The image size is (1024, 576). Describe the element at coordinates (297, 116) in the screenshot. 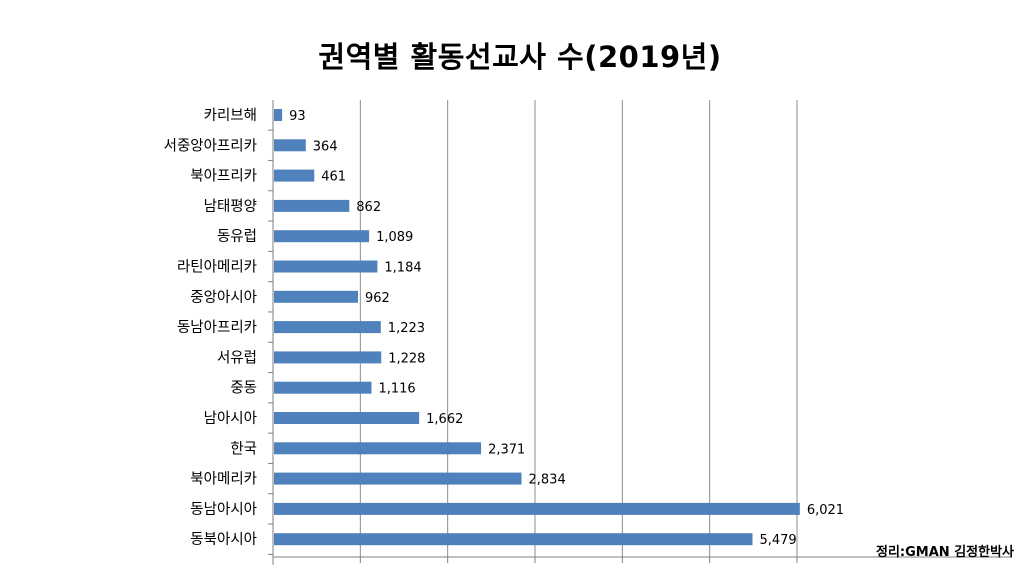

I see `data-label: 93` at that location.